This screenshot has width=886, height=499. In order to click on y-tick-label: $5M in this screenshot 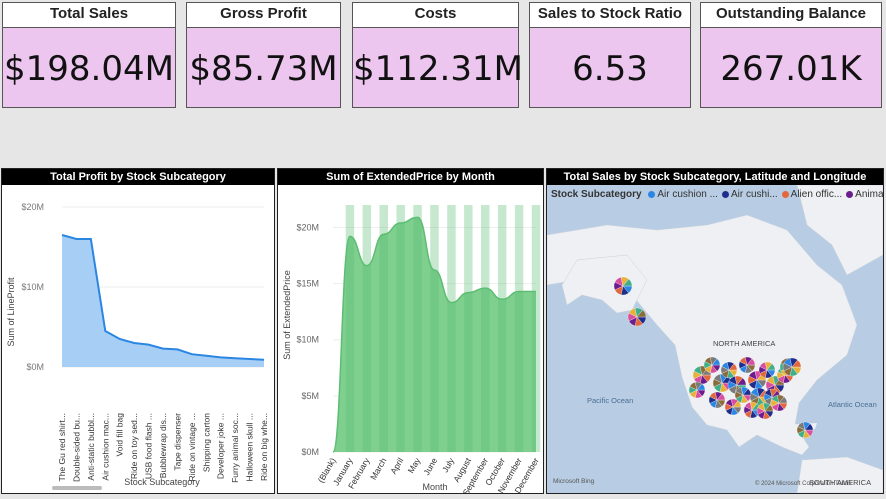, I will do `click(310, 396)`.